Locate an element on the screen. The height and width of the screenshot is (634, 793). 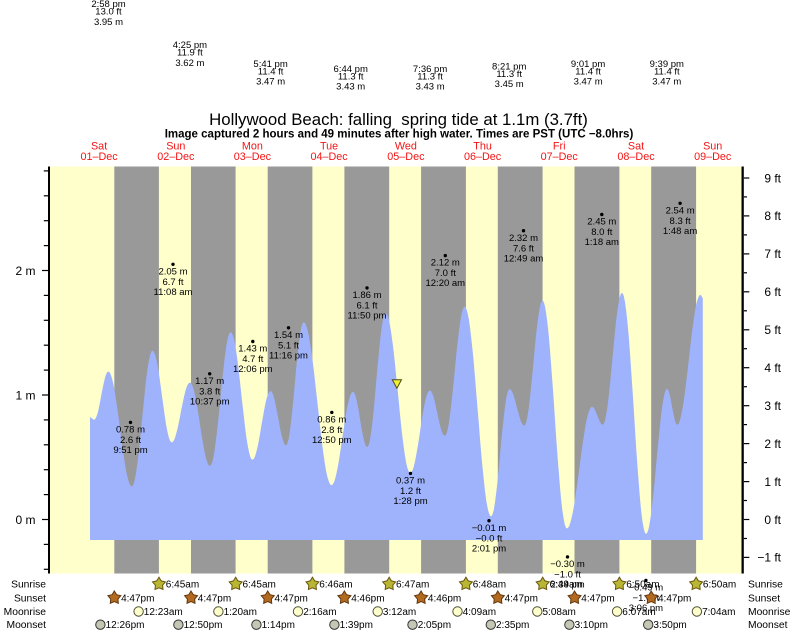
svg-text: 12:50 pm is located at coordinates (332, 440).